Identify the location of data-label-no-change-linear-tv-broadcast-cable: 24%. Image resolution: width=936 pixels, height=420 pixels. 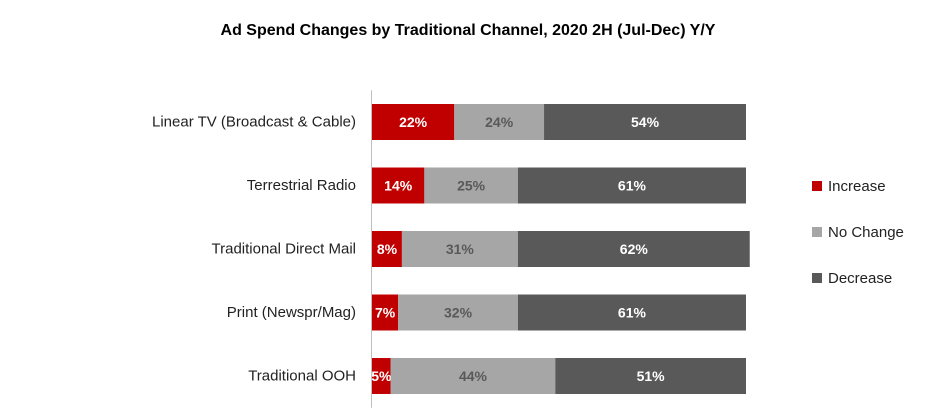
(499, 122).